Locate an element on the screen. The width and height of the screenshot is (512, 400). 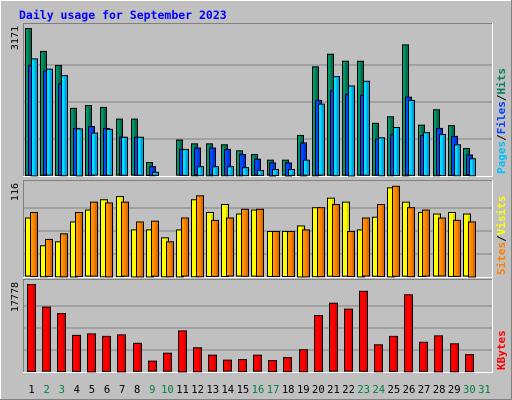
y-label-part: KBytes is located at coordinates (501, 350).